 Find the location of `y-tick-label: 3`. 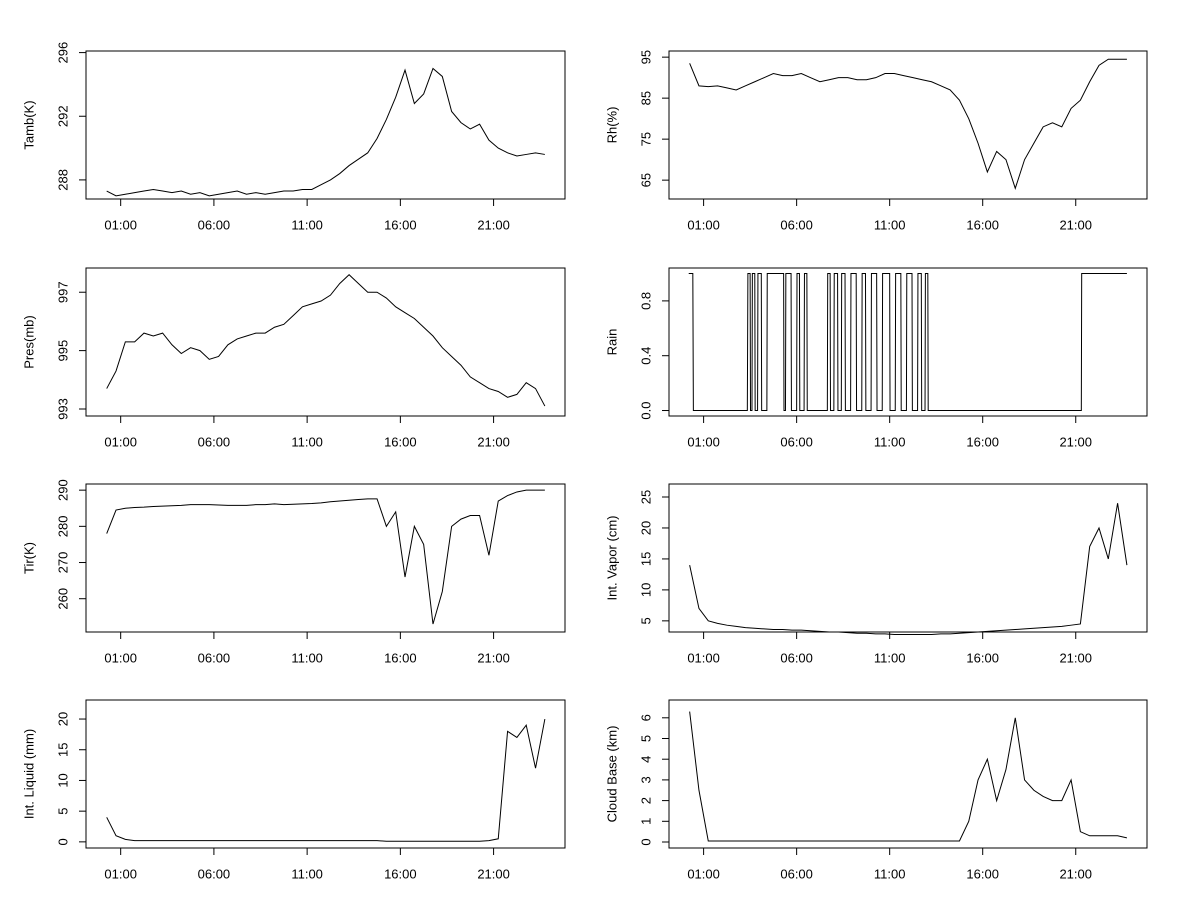

y-tick-label: 3 is located at coordinates (645, 779).